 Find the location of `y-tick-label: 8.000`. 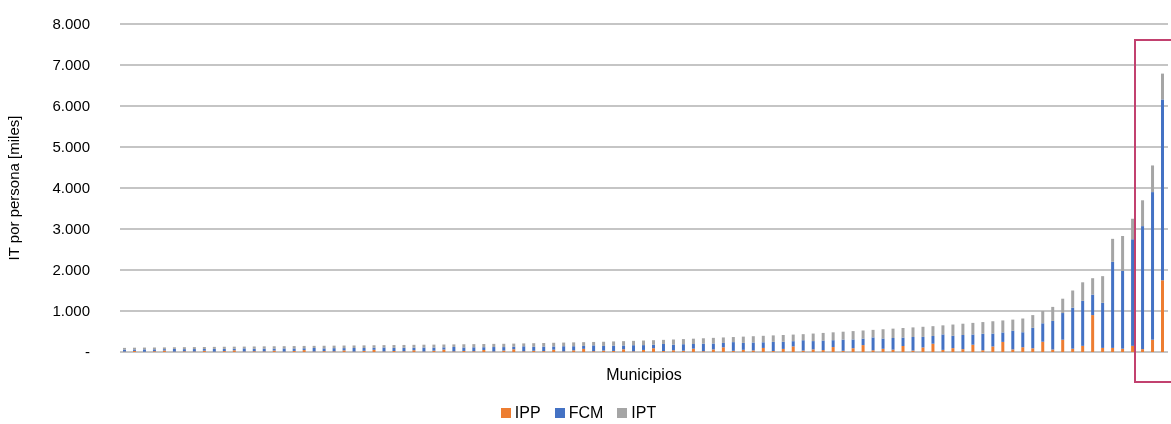

y-tick-label: 8.000 is located at coordinates (71, 24).